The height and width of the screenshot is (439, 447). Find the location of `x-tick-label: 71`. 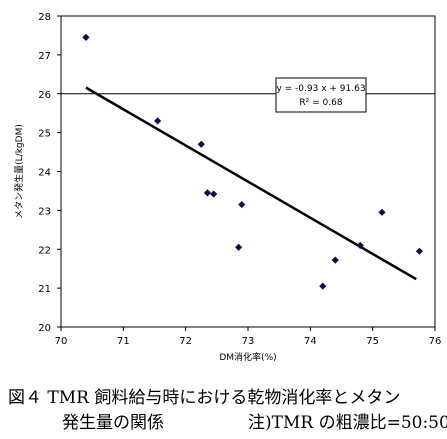

x-tick-label: 71 is located at coordinates (123, 341).